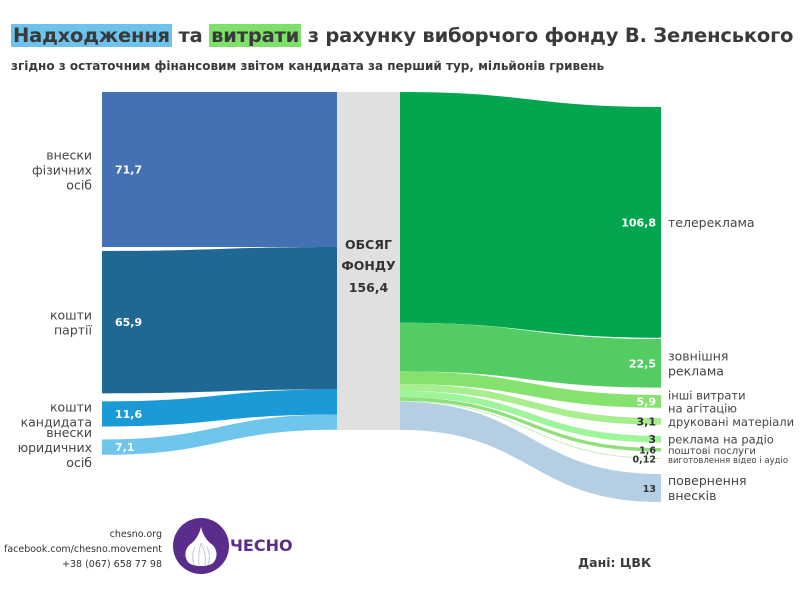 The width and height of the screenshot is (800, 598). What do you see at coordinates (261, 545) in the screenshot?
I see `chesno-logo-text: ЧЕСНО` at bounding box center [261, 545].